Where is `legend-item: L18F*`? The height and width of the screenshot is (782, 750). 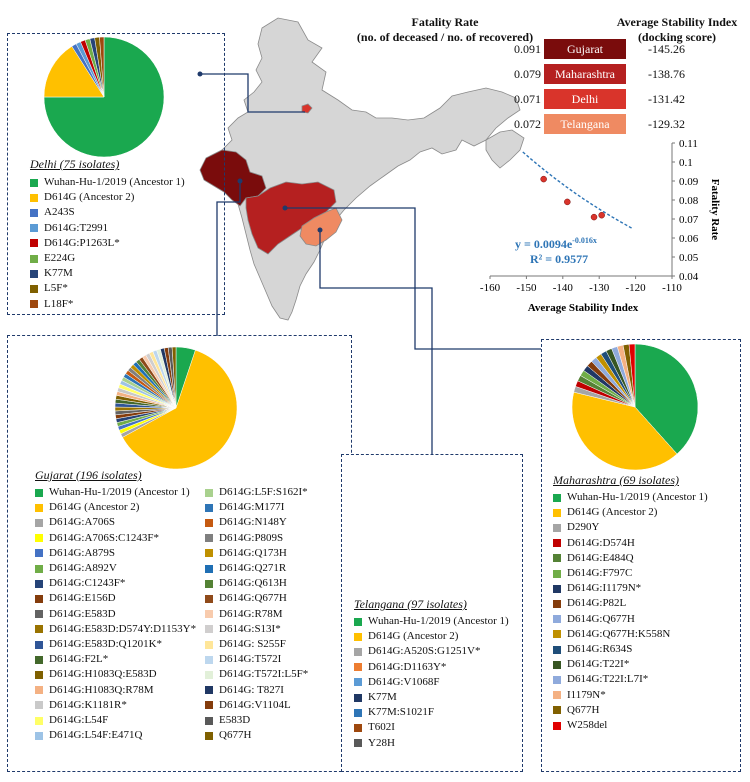
legend-item: L18F* is located at coordinates (107, 304).